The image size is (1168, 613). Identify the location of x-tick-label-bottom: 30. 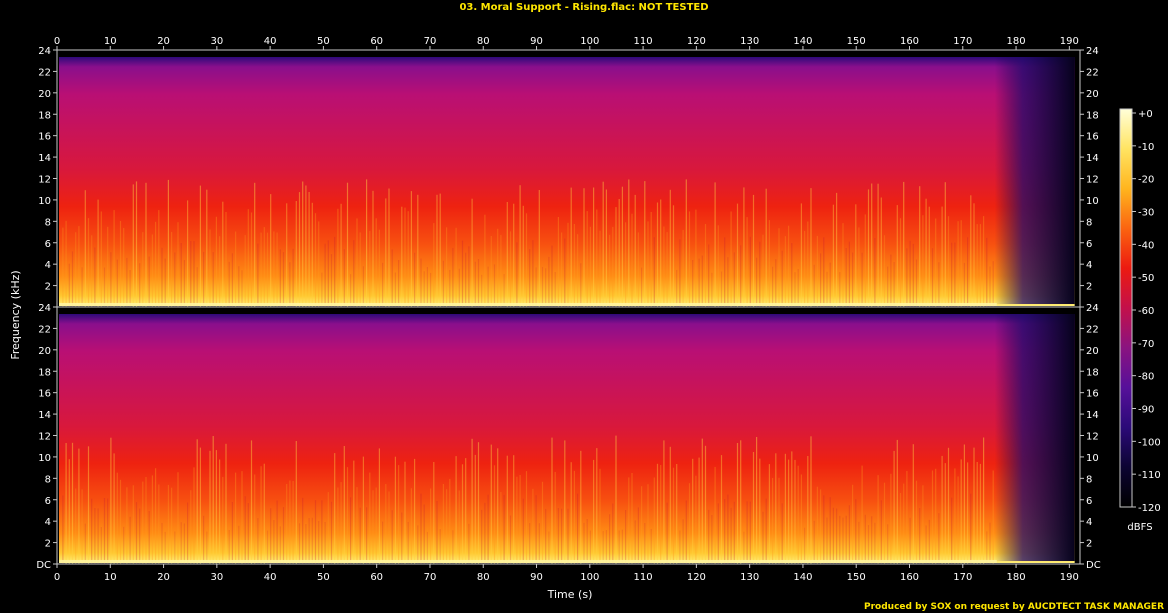
(216, 577).